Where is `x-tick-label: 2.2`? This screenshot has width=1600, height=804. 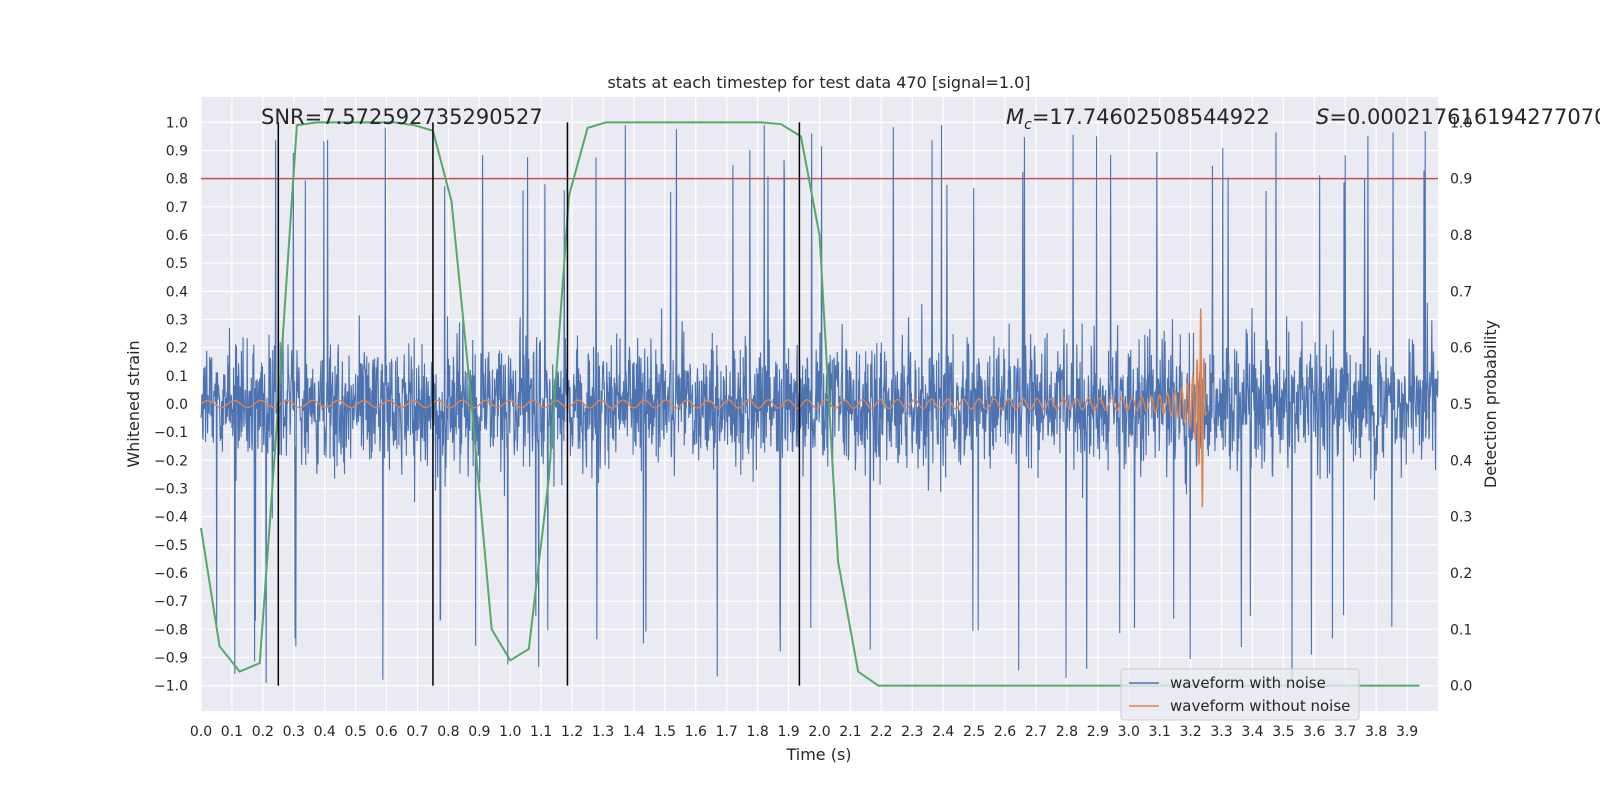 x-tick-label: 2.2 is located at coordinates (881, 732).